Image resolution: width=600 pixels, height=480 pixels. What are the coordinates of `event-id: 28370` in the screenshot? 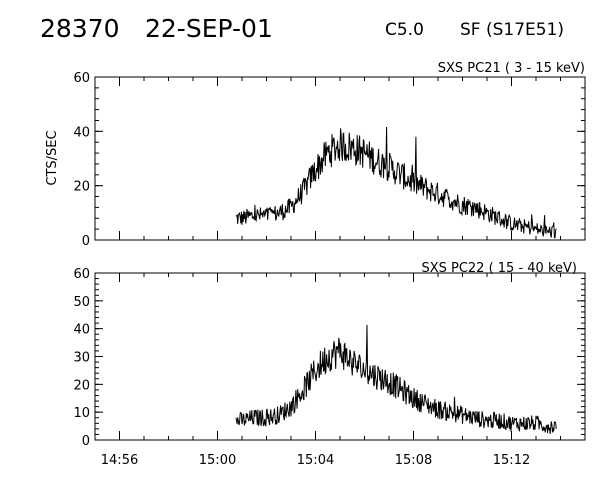 It's located at (80, 28).